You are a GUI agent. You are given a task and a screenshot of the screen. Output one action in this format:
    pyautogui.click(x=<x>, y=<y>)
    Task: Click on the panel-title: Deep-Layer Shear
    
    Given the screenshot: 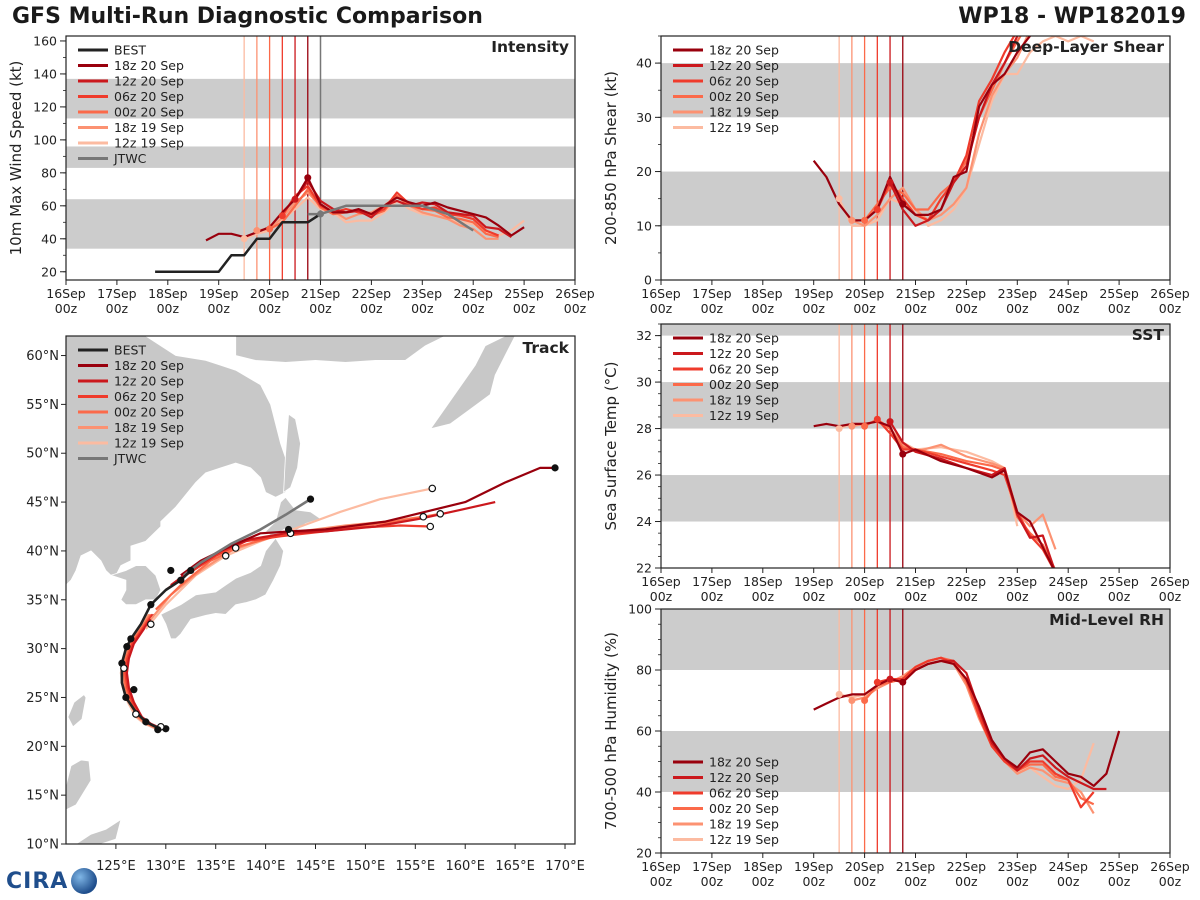 What is the action you would take?
    pyautogui.click(x=1086, y=47)
    